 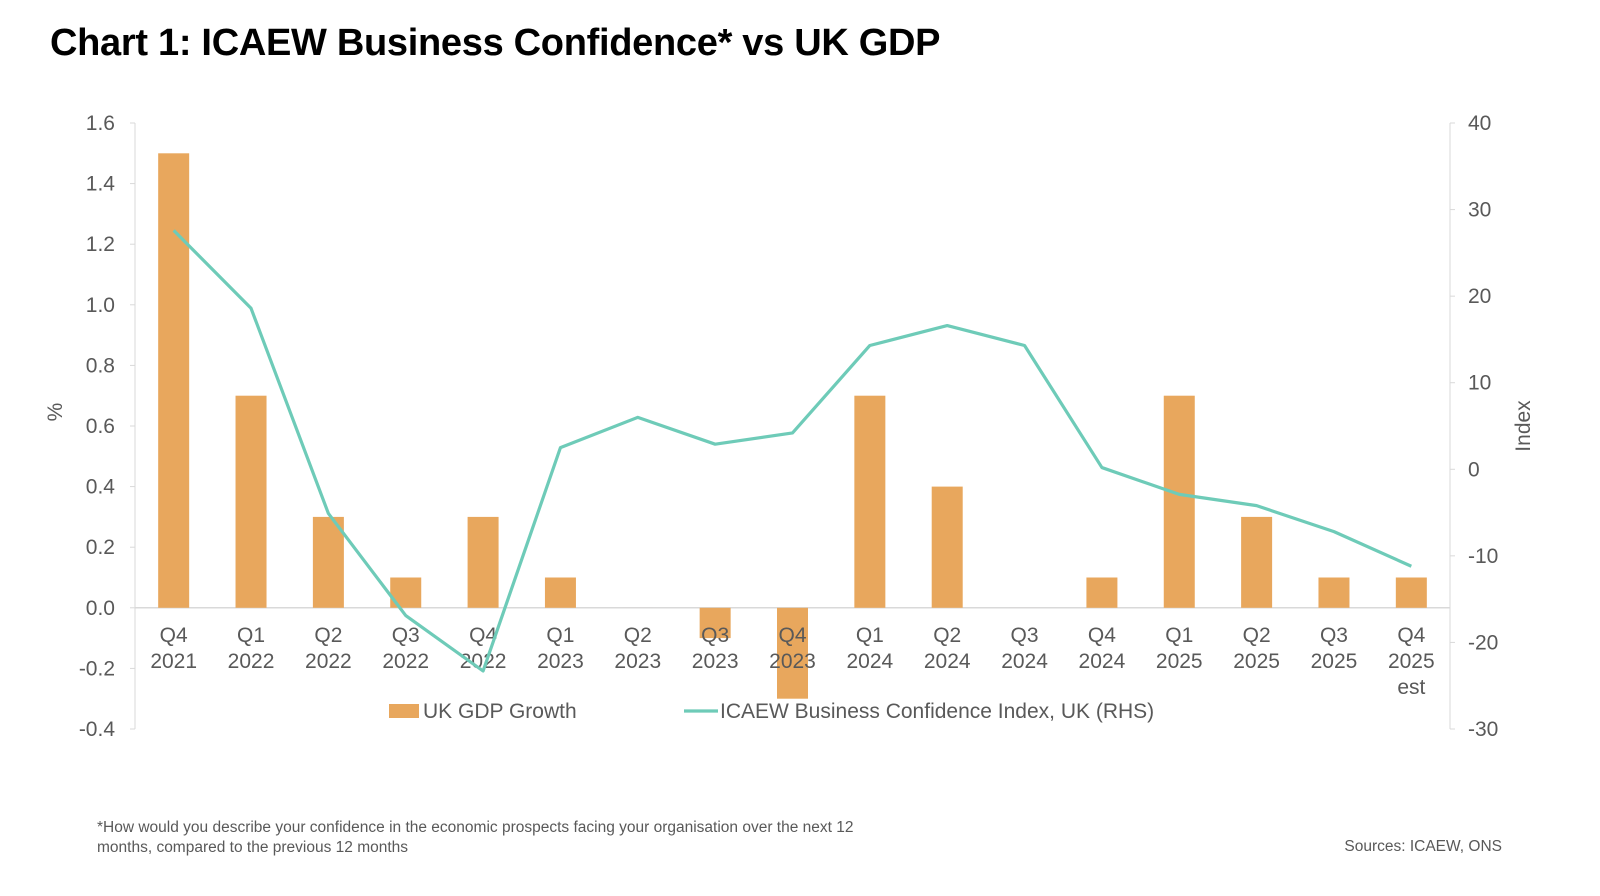 I want to click on left-tick-label: 0.4, so click(x=101, y=487).